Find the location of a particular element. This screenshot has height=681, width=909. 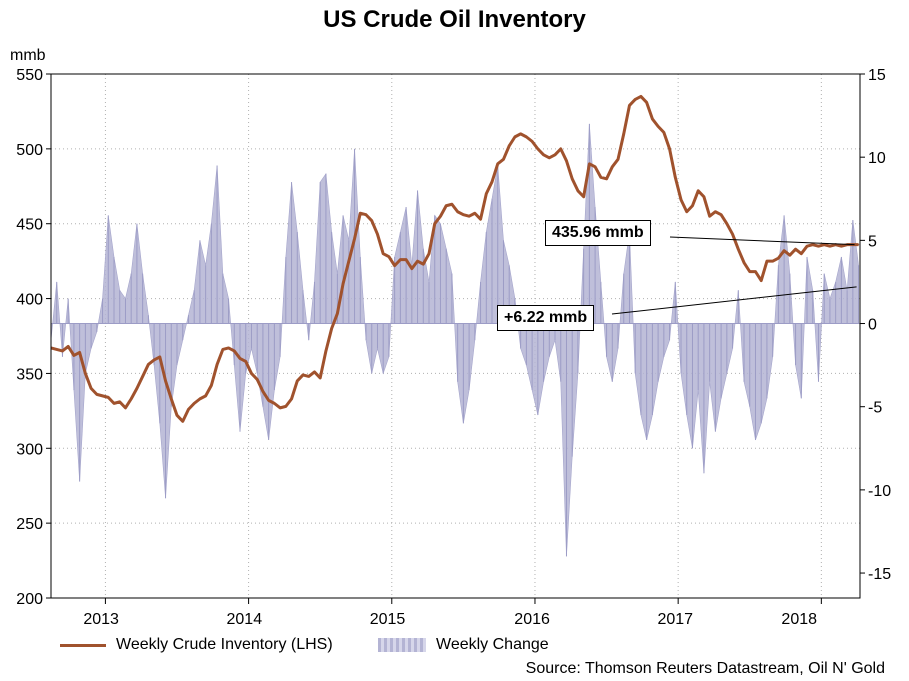

legend-change-swatch is located at coordinates (402, 645).